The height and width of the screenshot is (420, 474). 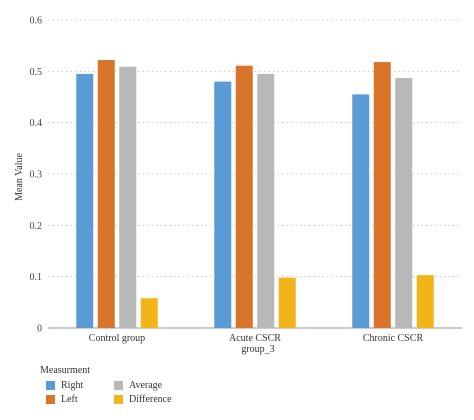 I want to click on x-category-label: Control group, so click(x=117, y=338).